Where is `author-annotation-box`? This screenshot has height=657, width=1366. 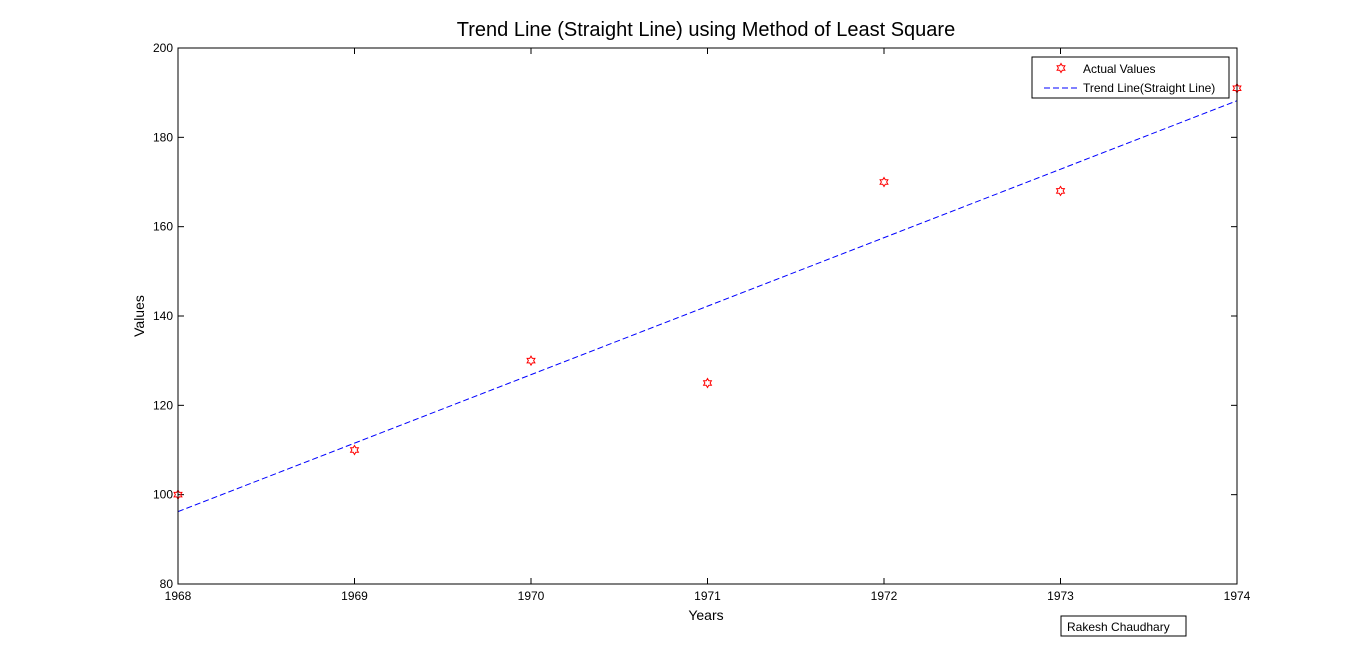 author-annotation-box is located at coordinates (1123, 626).